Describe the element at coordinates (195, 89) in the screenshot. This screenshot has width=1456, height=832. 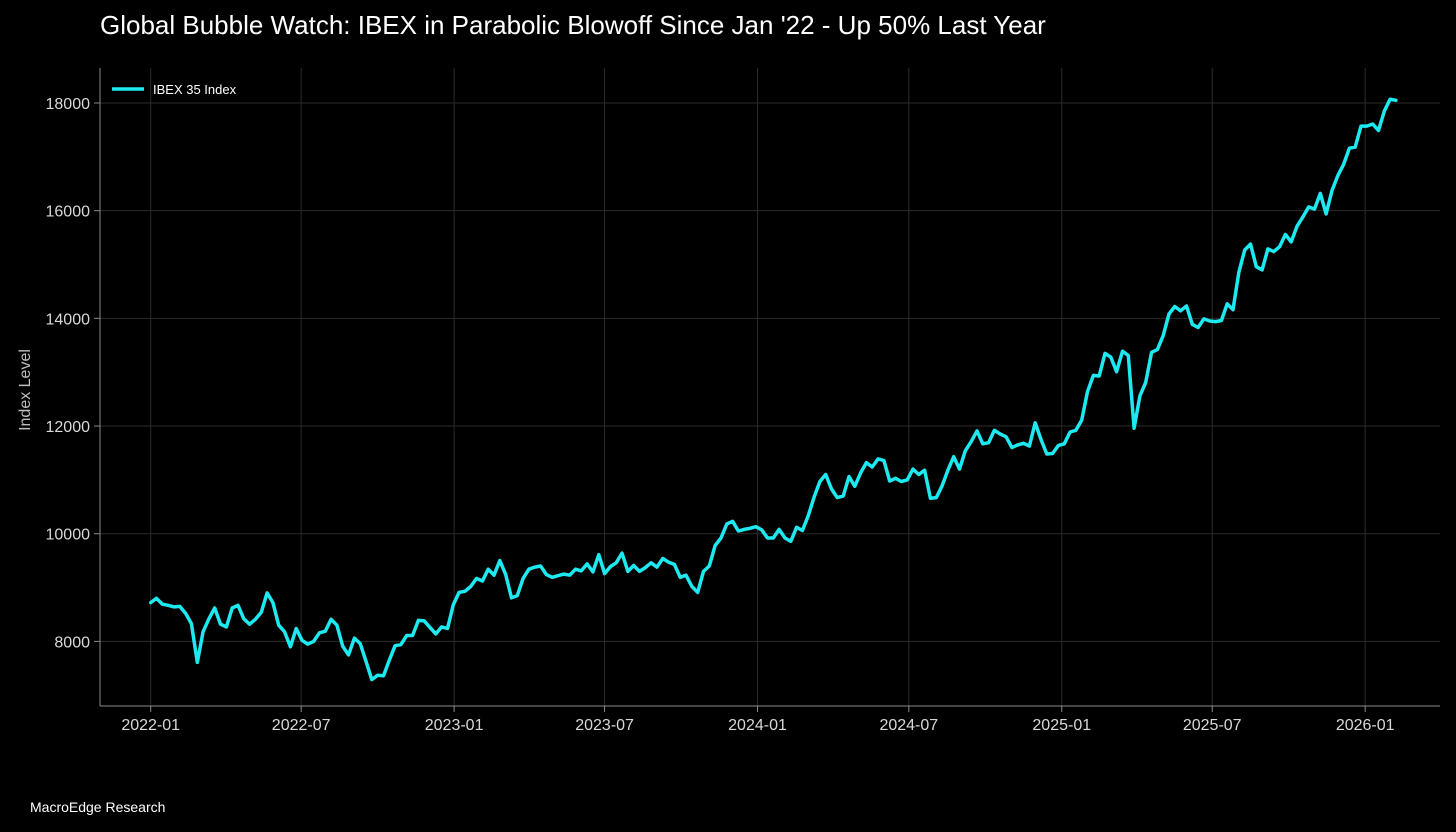
I see `legend-label-ibex: IBEX 35 Index` at that location.